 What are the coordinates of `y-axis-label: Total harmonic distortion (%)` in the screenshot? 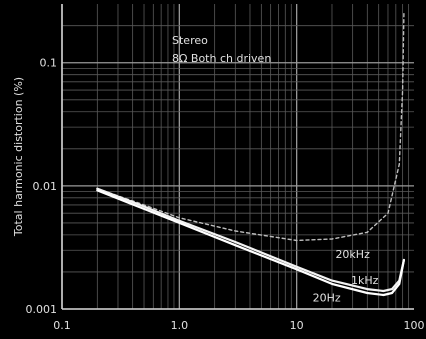 It's located at (18, 157).